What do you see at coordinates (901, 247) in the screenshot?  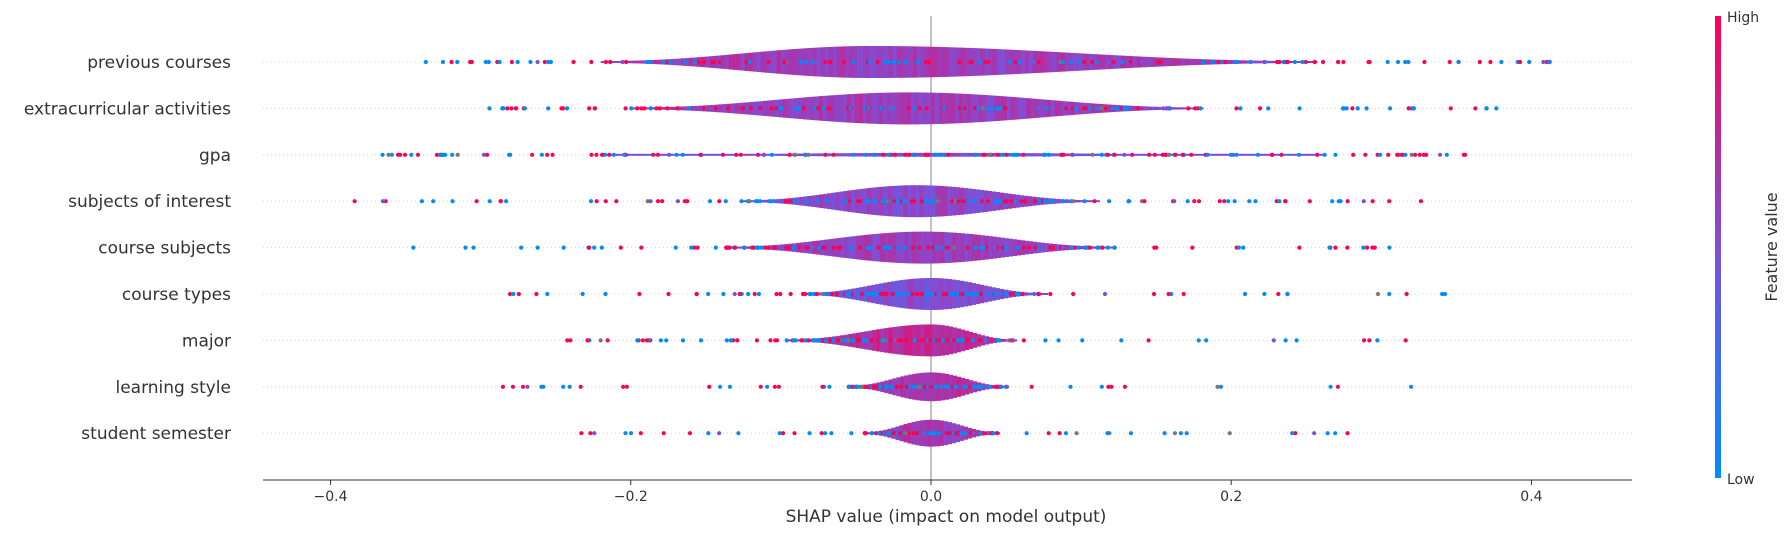 I see `feature-points` at bounding box center [901, 247].